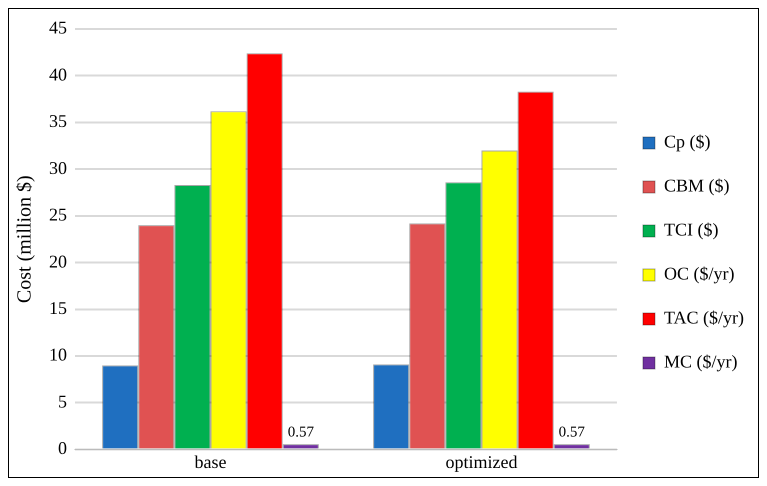 The height and width of the screenshot is (486, 767). What do you see at coordinates (704, 318) in the screenshot?
I see `legend-label: TAC ($/yr)` at bounding box center [704, 318].